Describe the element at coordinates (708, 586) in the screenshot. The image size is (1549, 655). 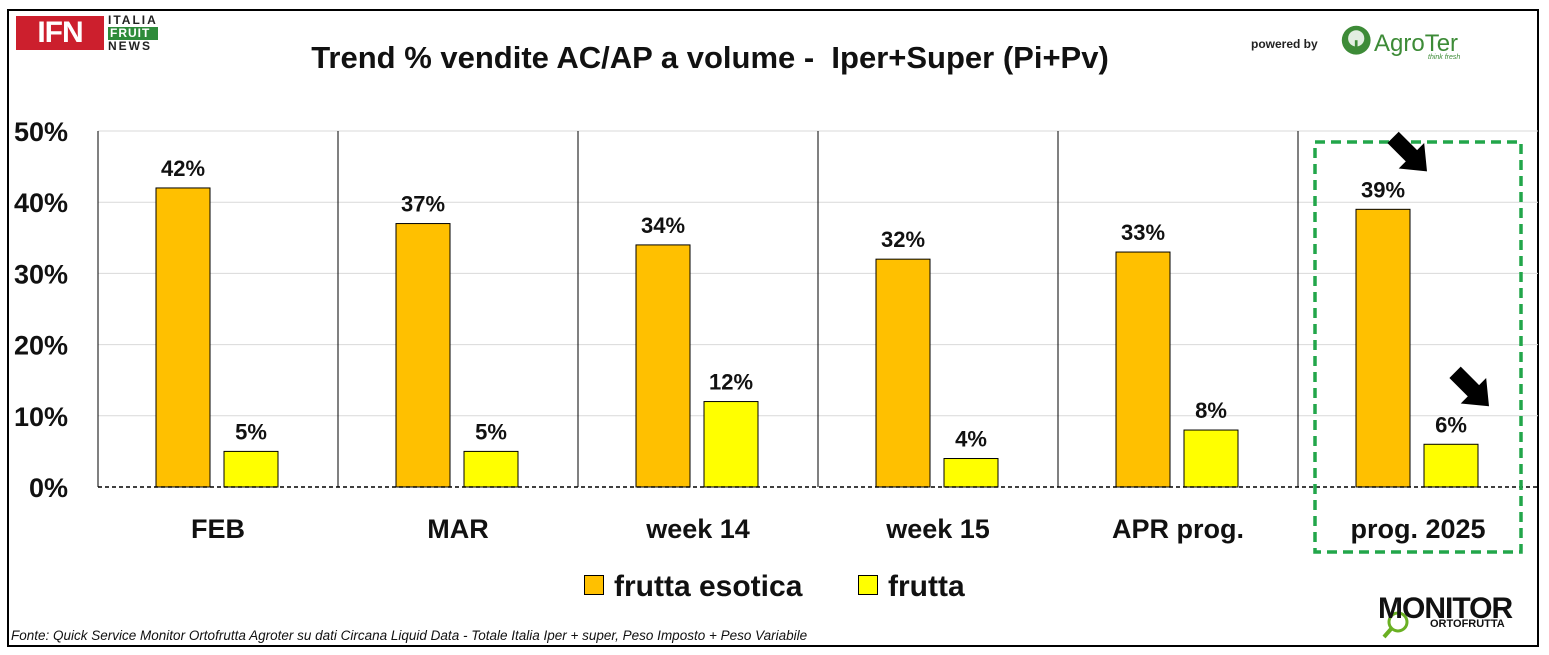
I see `legend-label-frutta-esotica: frutta esotica` at that location.